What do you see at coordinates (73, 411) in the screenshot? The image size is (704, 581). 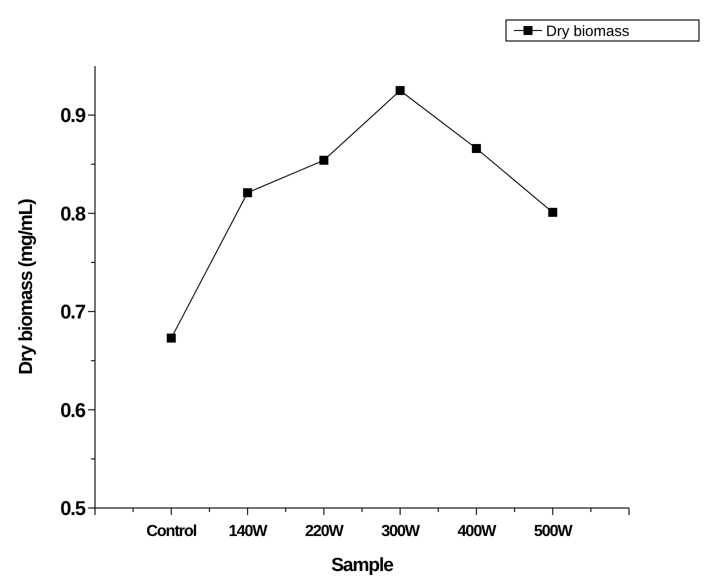 I see `y-tick-label: 0.6` at bounding box center [73, 411].